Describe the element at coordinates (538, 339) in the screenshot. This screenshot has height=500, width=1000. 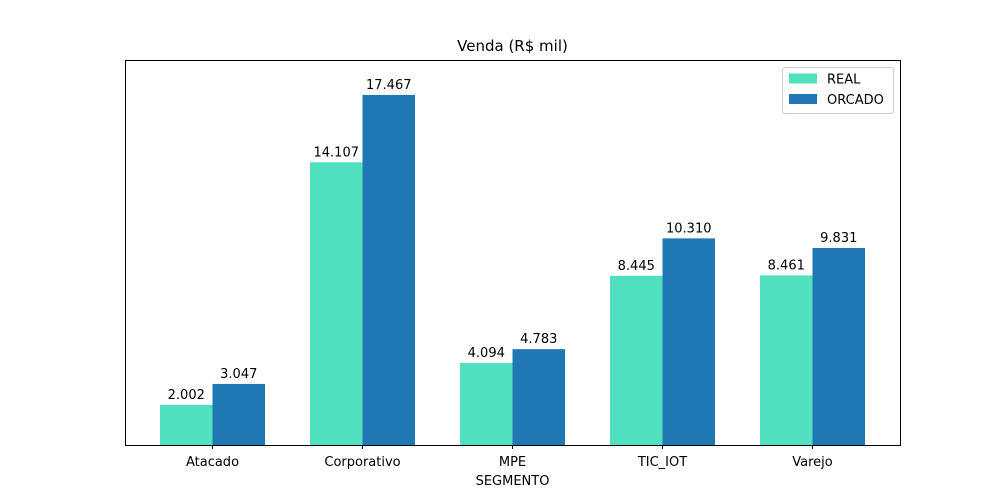
I see `data-label-orcado-mpe: 4.783` at that location.